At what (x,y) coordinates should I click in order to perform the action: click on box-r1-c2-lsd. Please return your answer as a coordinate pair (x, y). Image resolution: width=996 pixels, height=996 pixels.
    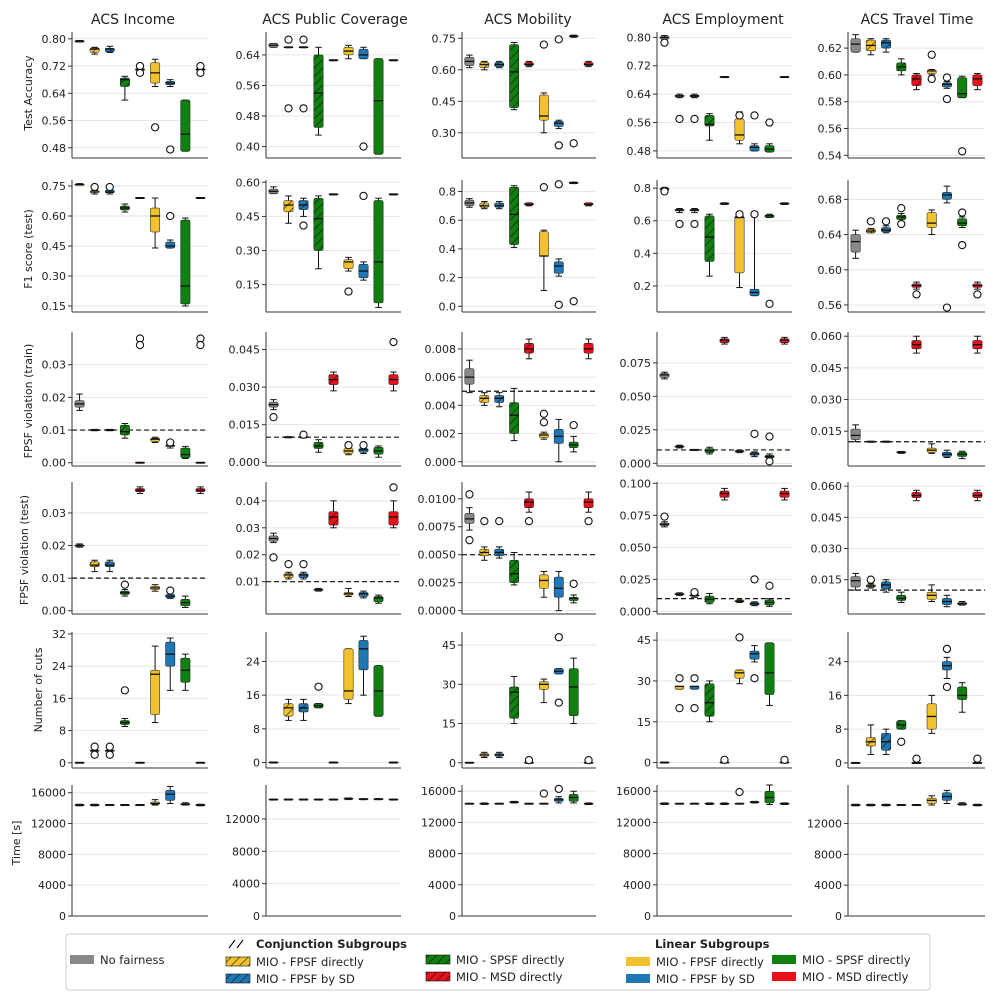
    Looking at the image, I should click on (558, 244).